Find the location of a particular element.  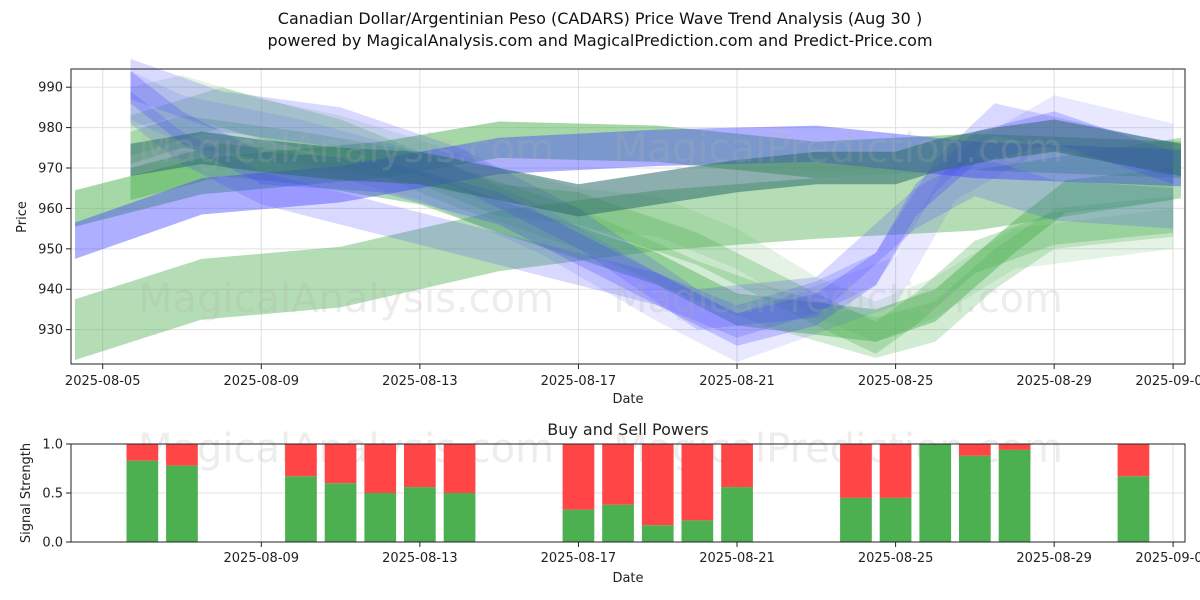

watermark-prediction-bottom: MagicalPrediction.com is located at coordinates (838, 449).